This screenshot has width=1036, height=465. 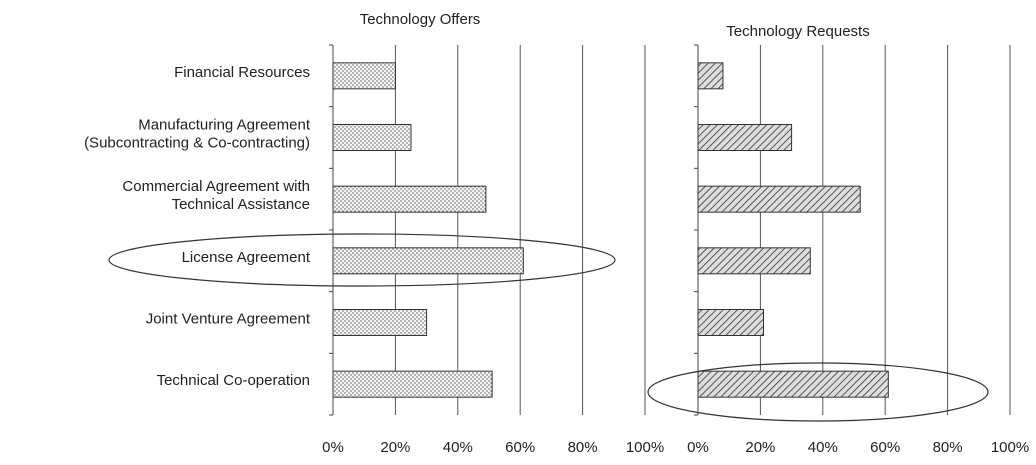 What do you see at coordinates (233, 380) in the screenshot?
I see `y-tick-label: Technical Co-operation` at bounding box center [233, 380].